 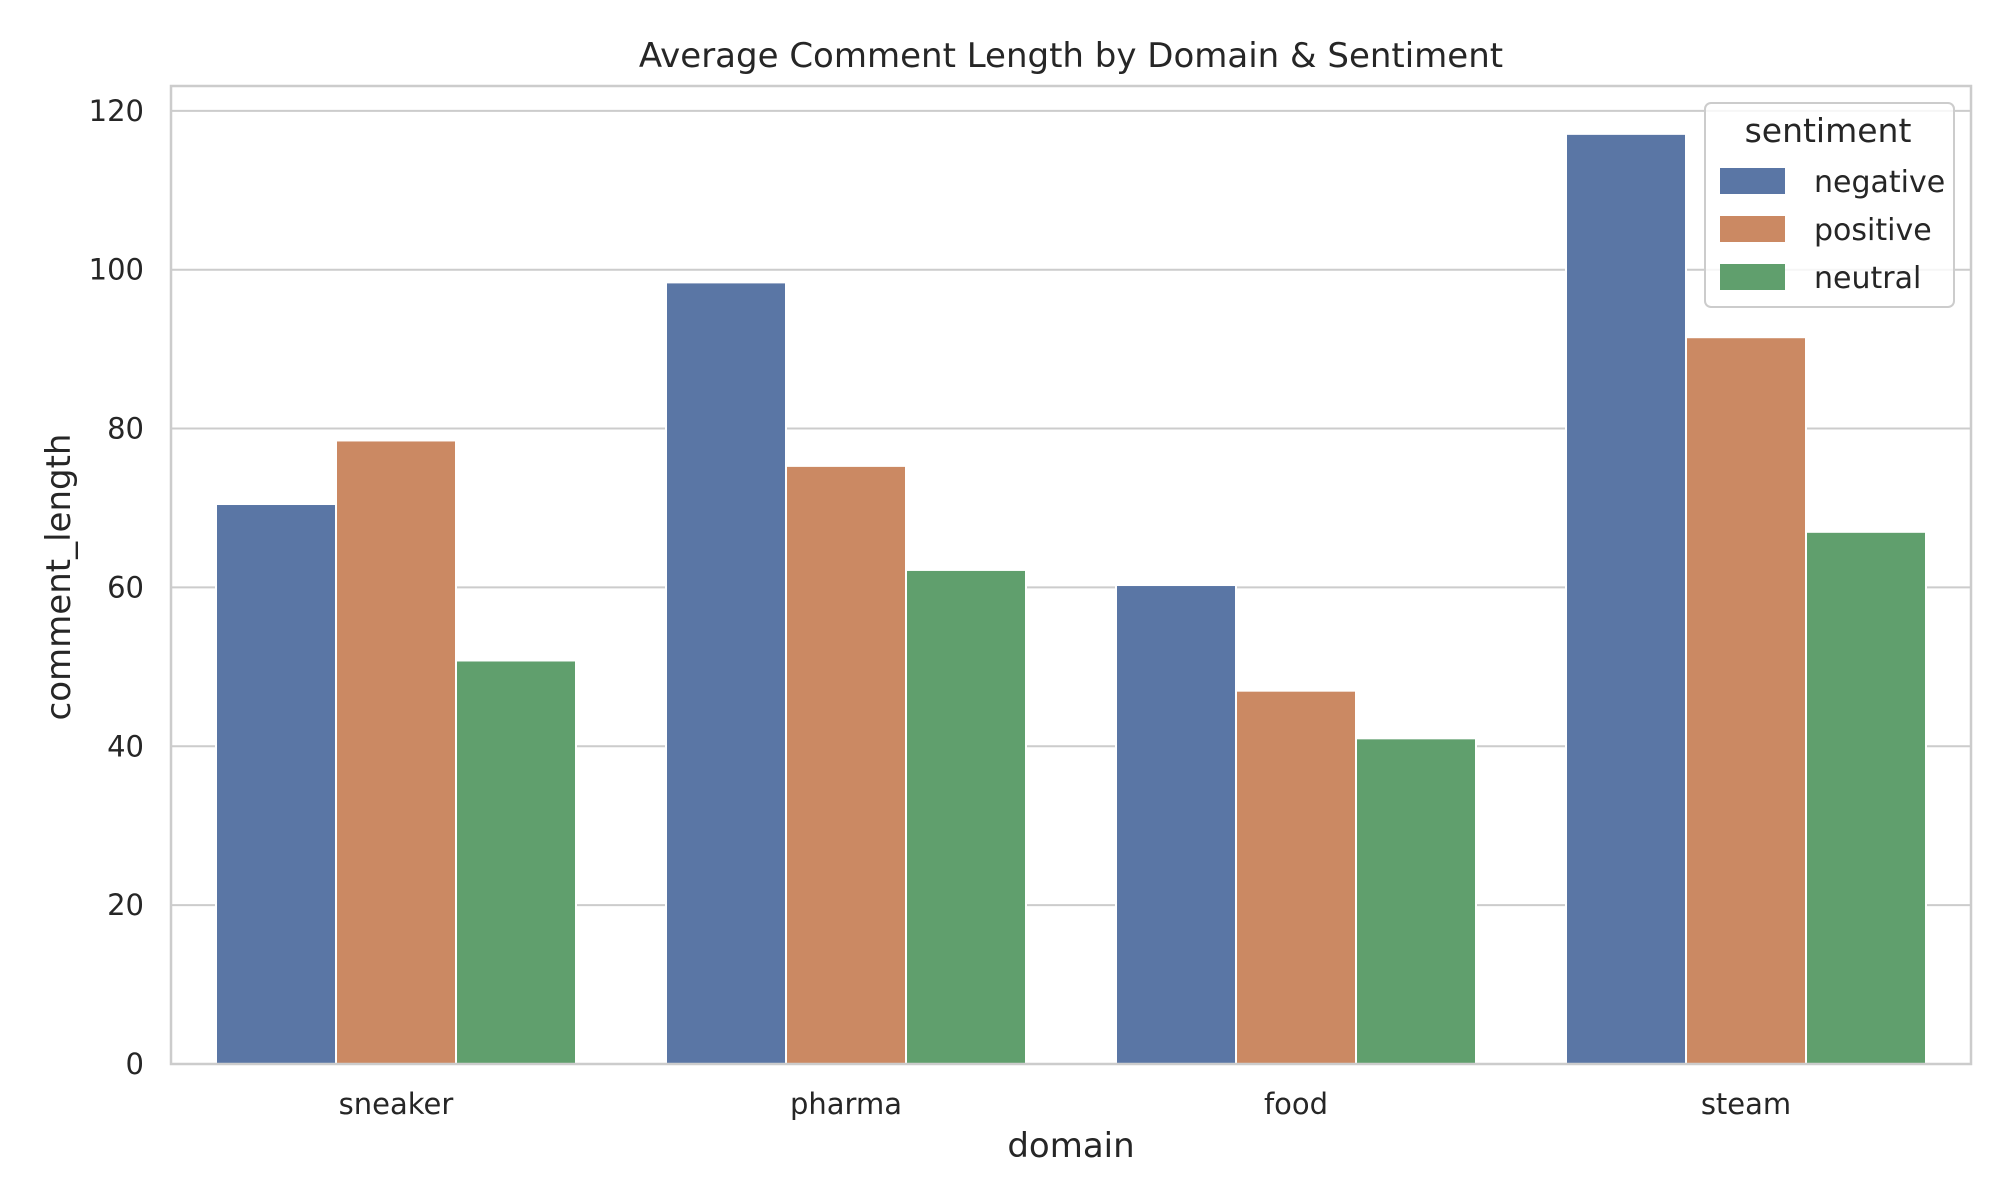 What do you see at coordinates (1176, 824) in the screenshot?
I see `bar-negative-food` at bounding box center [1176, 824].